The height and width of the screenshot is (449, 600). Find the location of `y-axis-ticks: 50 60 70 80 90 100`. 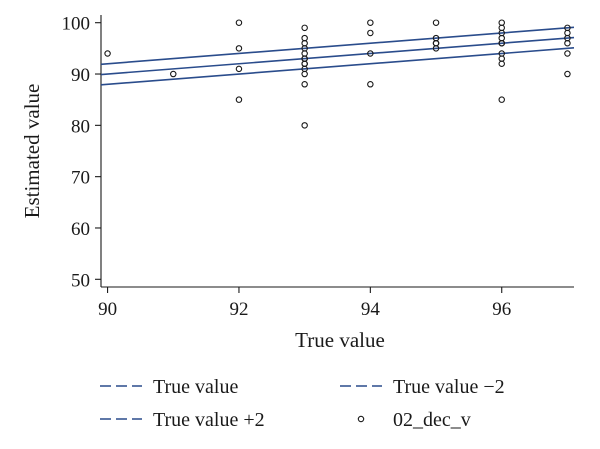

y-axis-ticks: 50 60 70 80 90 100 is located at coordinates (81, 152).